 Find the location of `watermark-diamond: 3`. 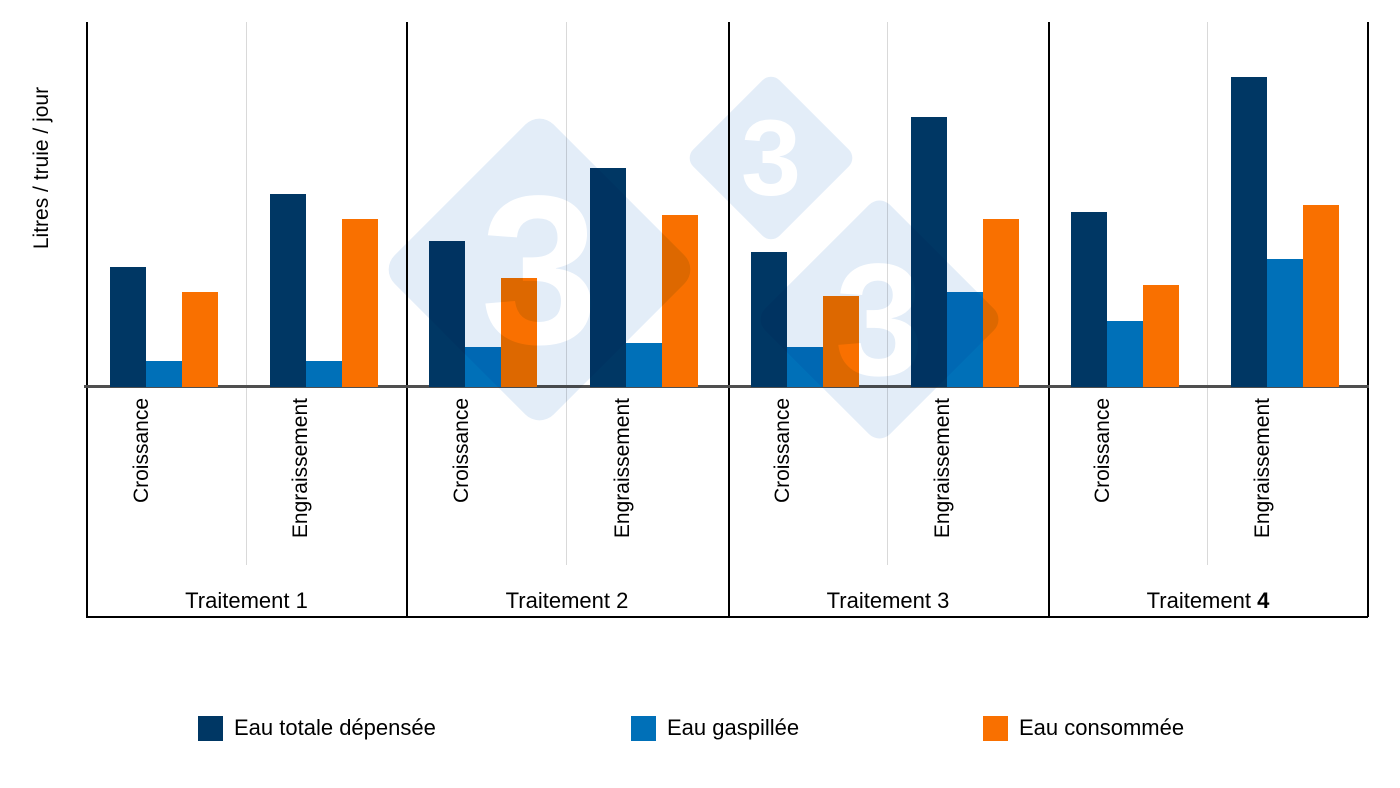

watermark-diamond: 3 is located at coordinates (771, 158).